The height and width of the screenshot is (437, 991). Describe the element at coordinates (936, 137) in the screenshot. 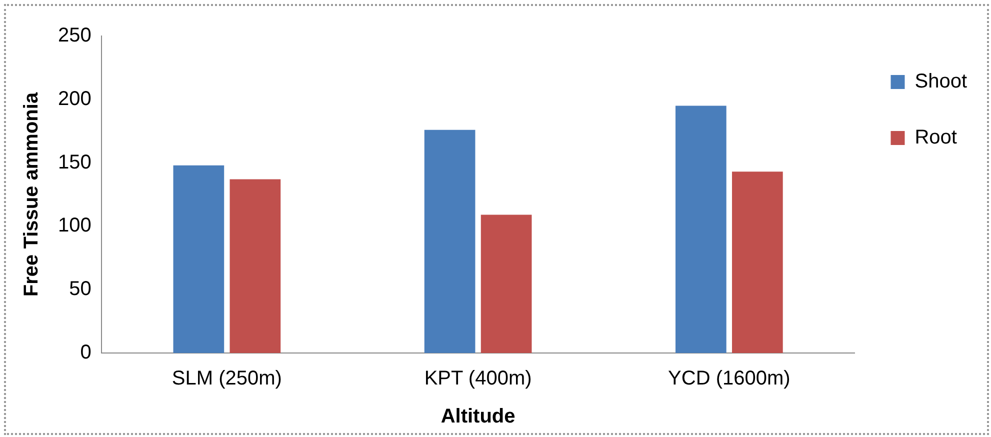

I see `legend-label: Root` at that location.